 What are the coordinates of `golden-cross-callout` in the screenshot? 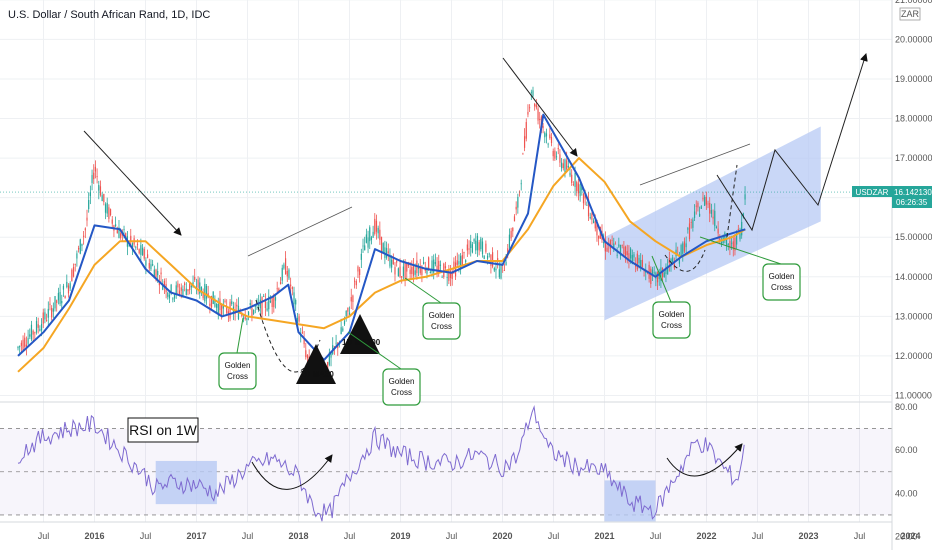 It's located at (781, 282).